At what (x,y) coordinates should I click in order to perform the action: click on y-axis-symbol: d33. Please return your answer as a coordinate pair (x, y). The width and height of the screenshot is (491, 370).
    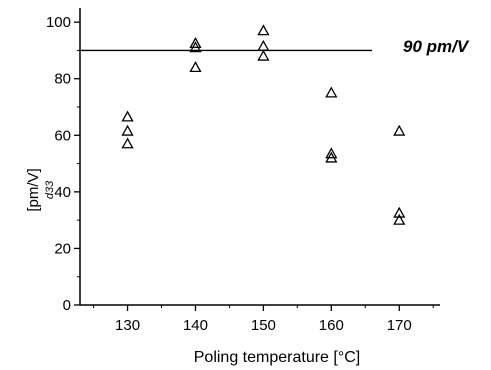
    Looking at the image, I should click on (50, 189).